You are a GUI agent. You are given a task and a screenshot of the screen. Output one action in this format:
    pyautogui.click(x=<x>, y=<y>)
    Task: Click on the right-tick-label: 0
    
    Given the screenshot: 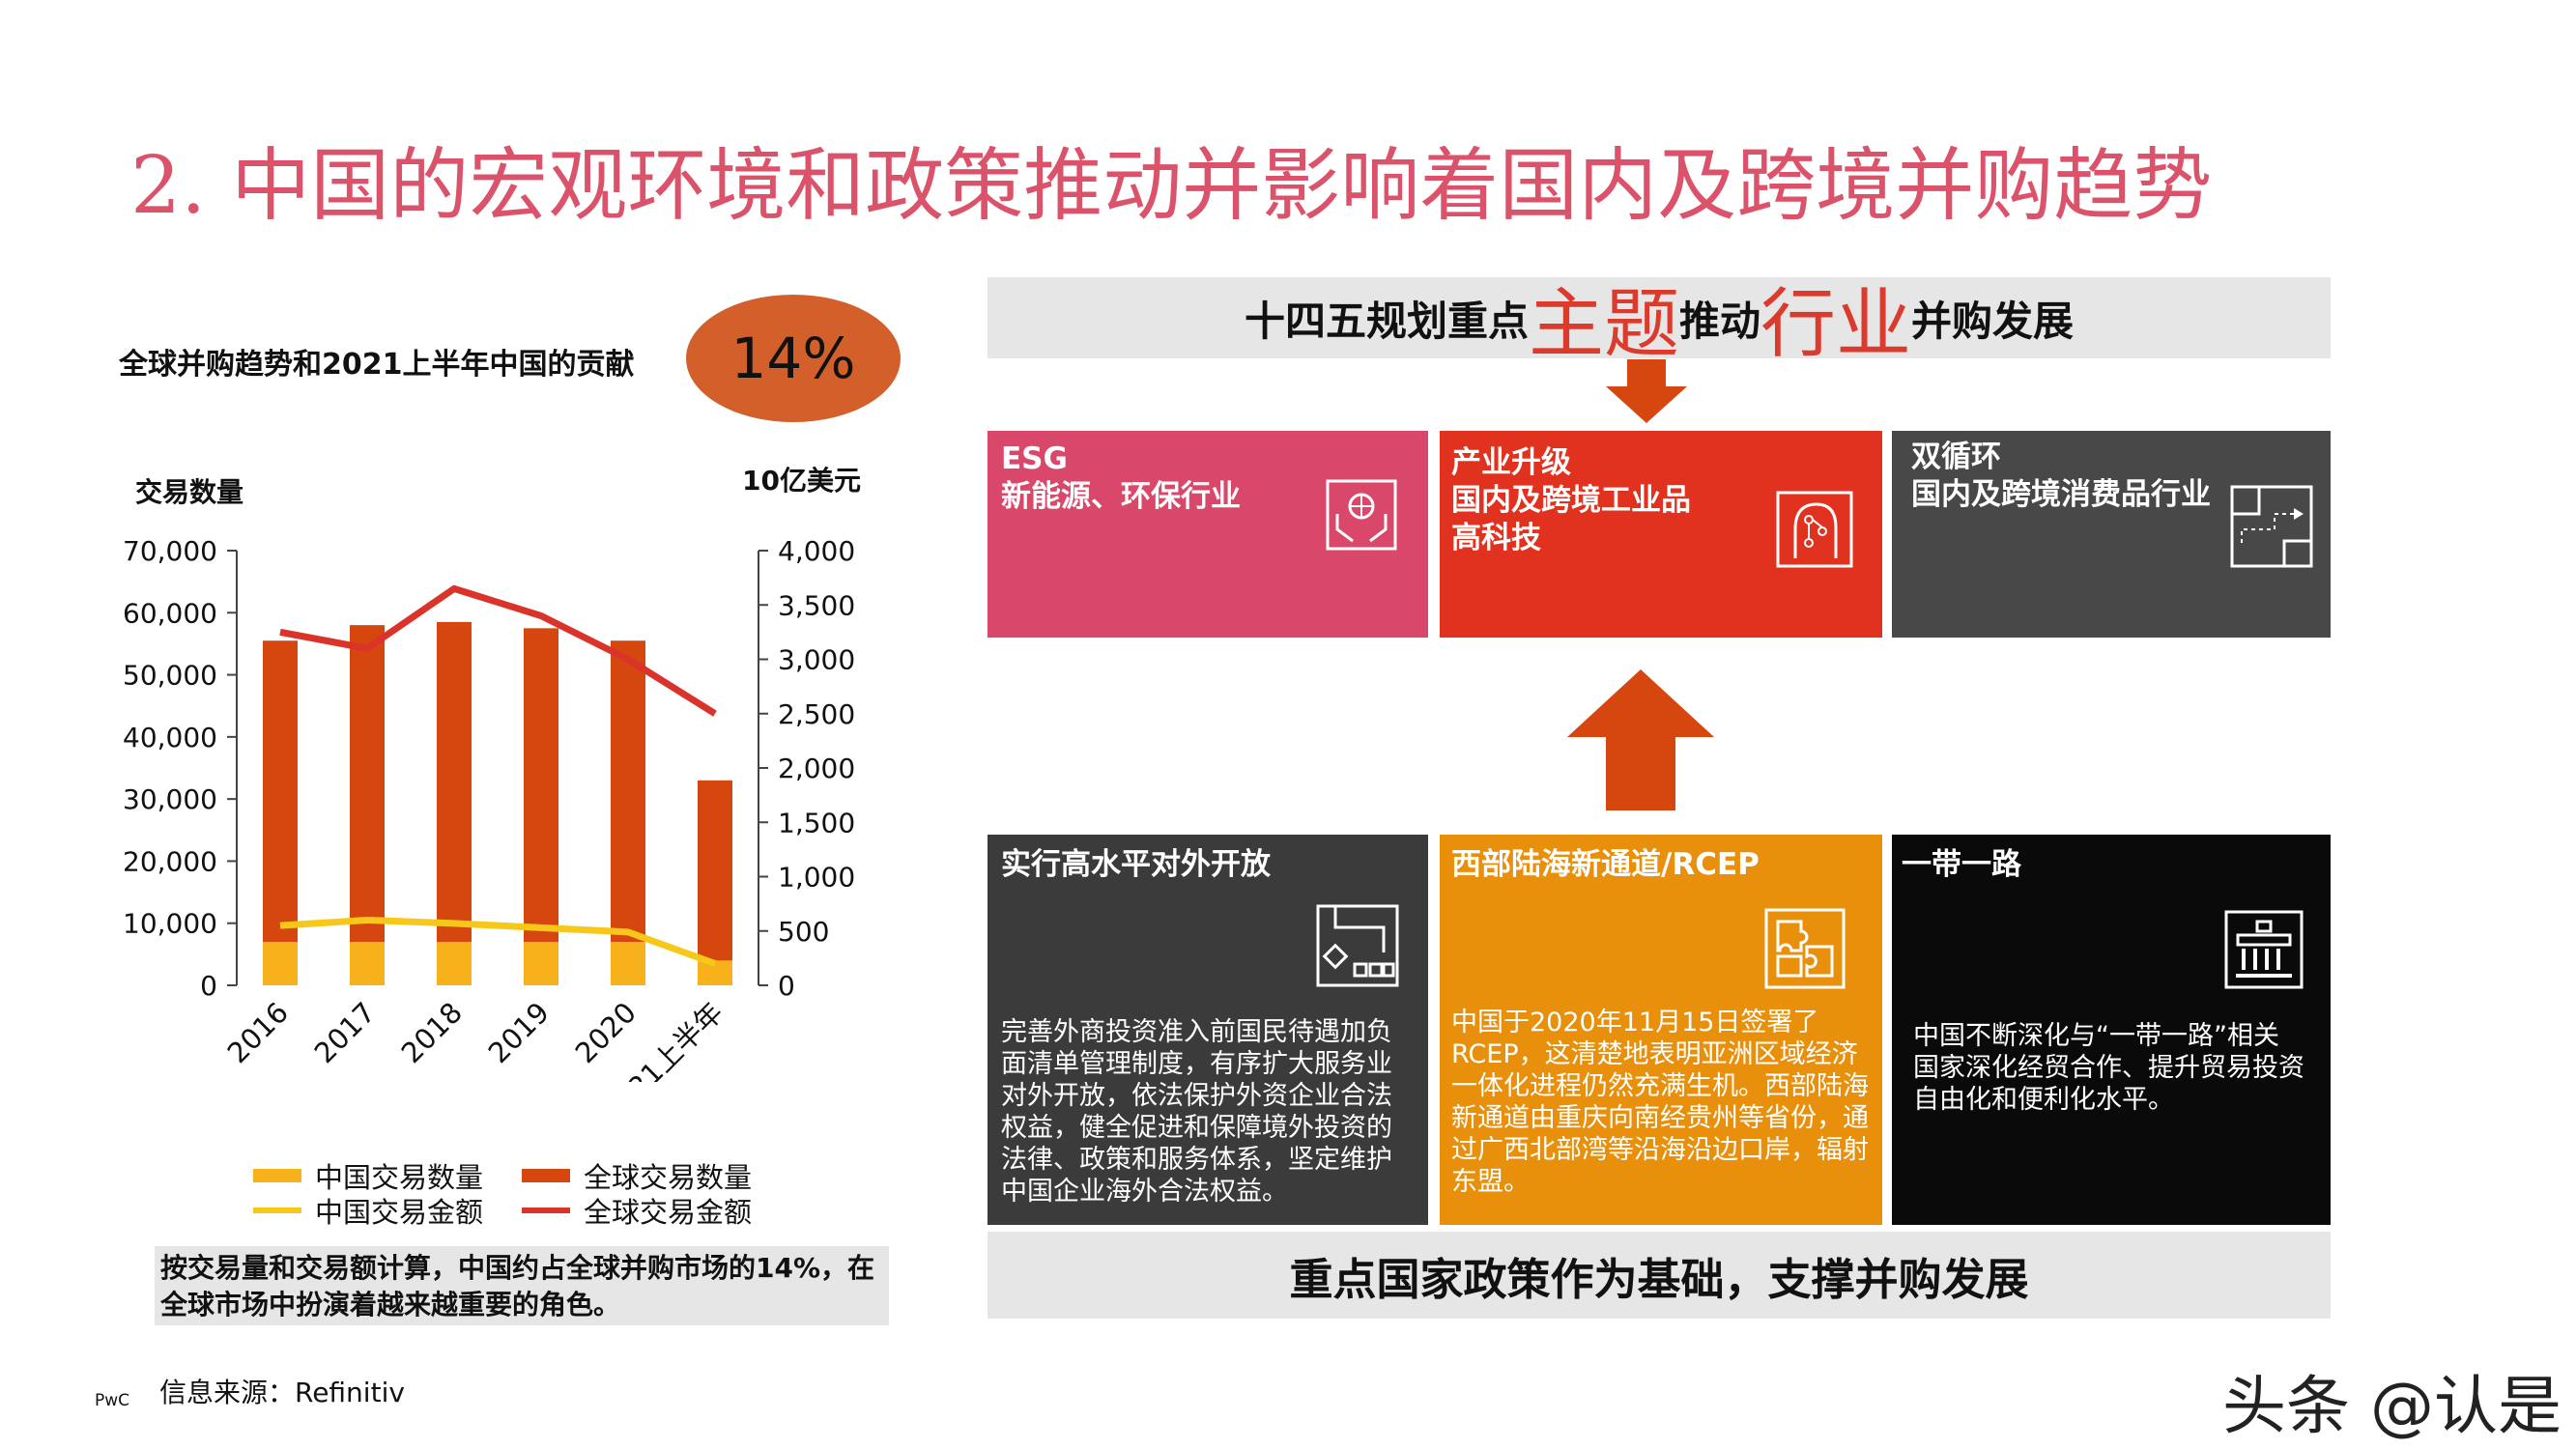 What is the action you would take?
    pyautogui.click(x=787, y=986)
    